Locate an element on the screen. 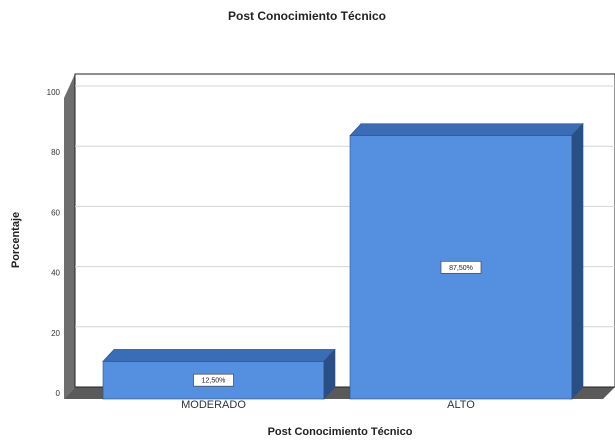 The width and height of the screenshot is (615, 443). data-label: 12,50% is located at coordinates (214, 381).